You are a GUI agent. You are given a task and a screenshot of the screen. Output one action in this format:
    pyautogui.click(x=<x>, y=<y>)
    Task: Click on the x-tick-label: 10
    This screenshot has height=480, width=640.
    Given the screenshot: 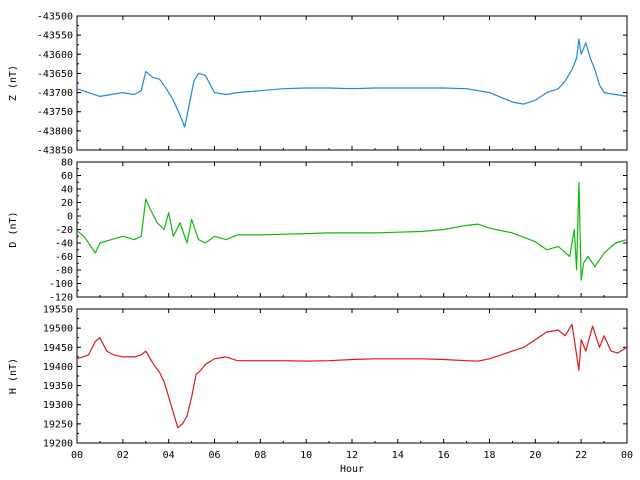 What is the action you would take?
    pyautogui.click(x=306, y=455)
    